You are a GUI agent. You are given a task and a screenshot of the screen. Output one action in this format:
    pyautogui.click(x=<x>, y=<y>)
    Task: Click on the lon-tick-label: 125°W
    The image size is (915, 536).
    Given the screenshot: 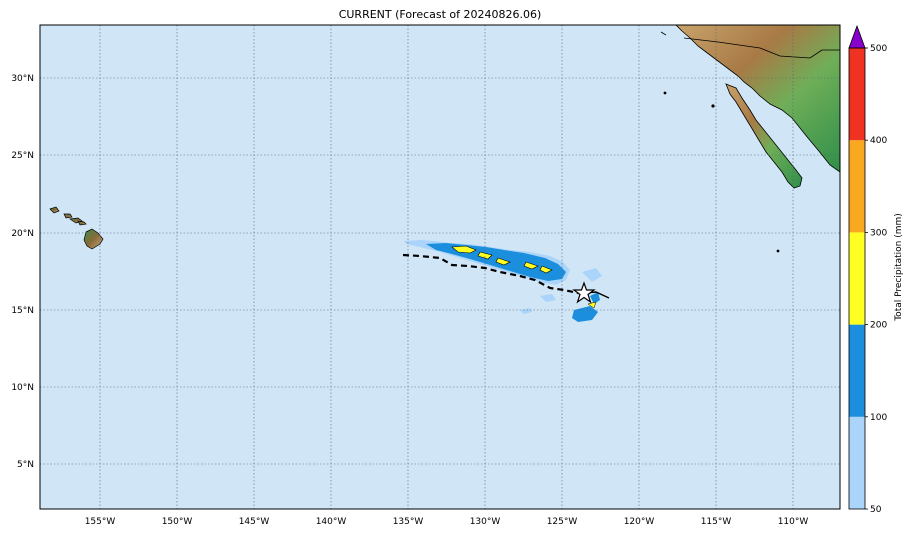 What is the action you would take?
    pyautogui.click(x=562, y=522)
    